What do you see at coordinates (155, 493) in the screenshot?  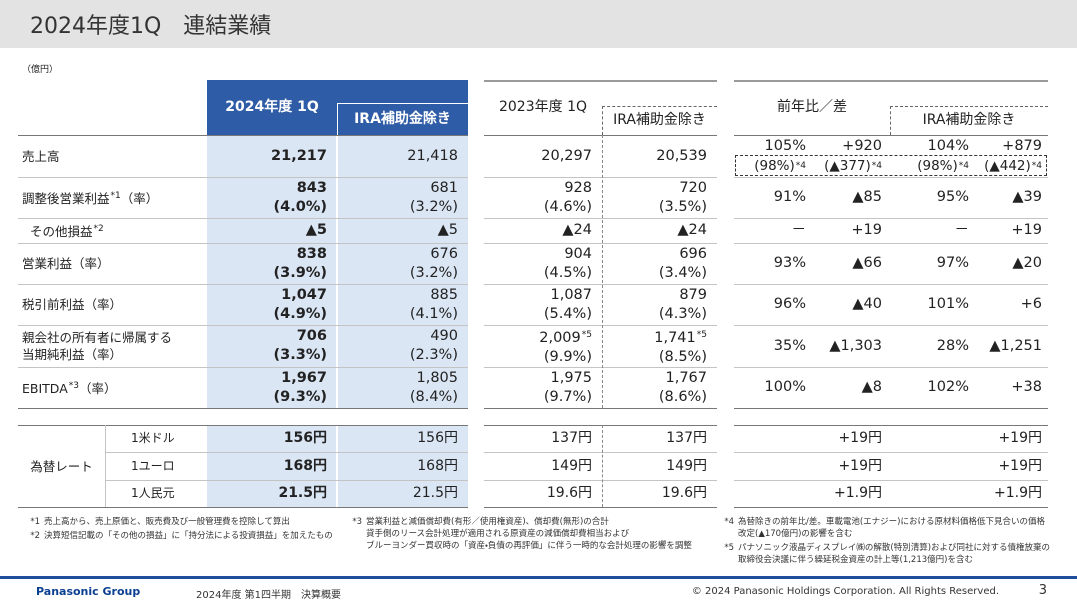 I see `currency: 1人民元` at bounding box center [155, 493].